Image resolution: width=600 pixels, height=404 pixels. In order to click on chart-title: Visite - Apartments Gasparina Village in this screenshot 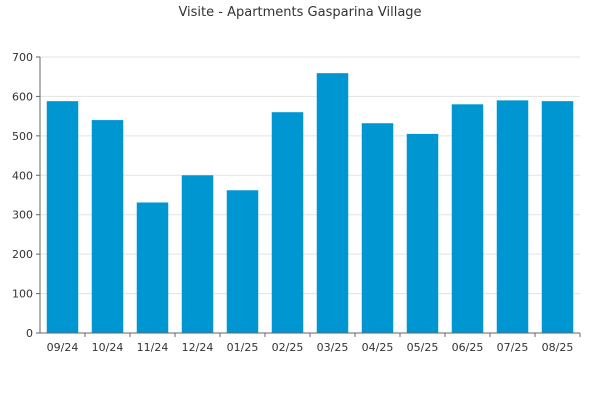, I will do `click(299, 12)`.